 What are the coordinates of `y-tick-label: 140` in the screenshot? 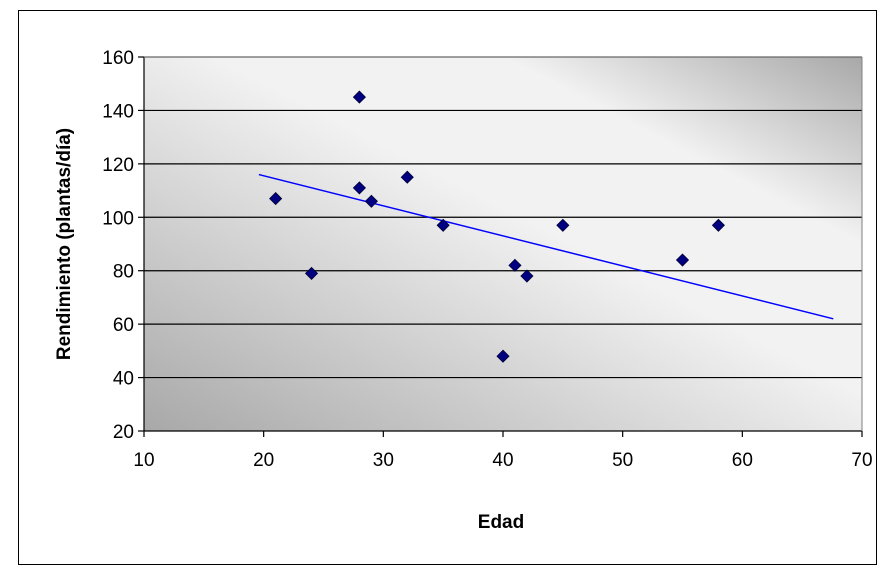 It's located at (118, 111).